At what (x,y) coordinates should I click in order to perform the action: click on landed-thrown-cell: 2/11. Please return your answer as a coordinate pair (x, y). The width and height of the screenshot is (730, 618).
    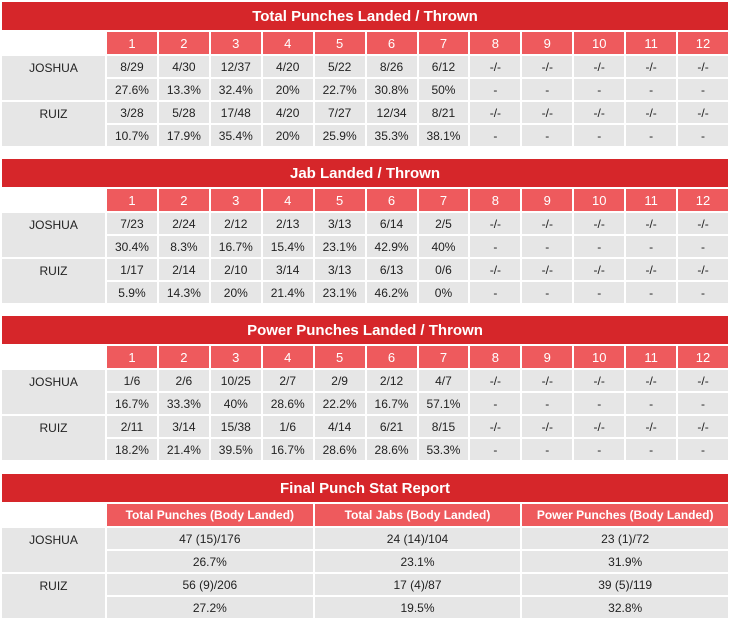
    Looking at the image, I should click on (132, 426).